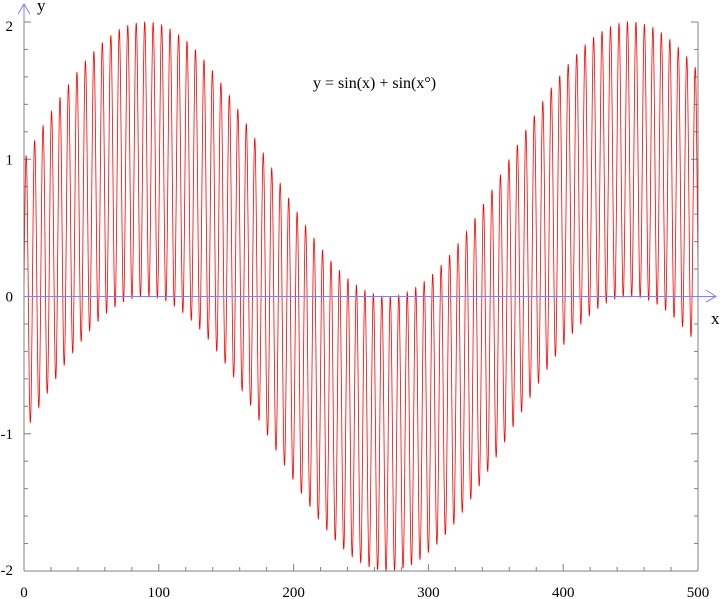 This screenshot has height=599, width=721. Describe the element at coordinates (563, 592) in the screenshot. I see `x-tick-label: 400` at that location.